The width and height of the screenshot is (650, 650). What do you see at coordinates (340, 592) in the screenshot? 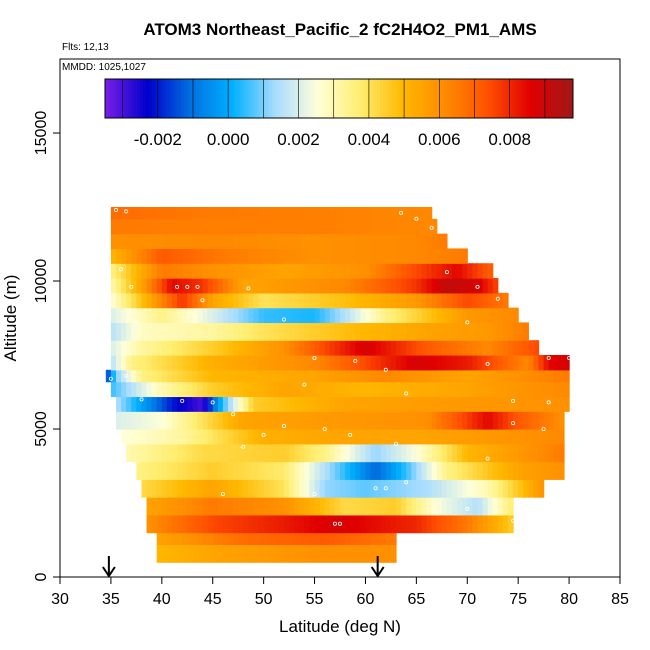
I see `x-axis: 30 35 40 45 50 55 60 65 70 75 80 85` at bounding box center [340, 592].